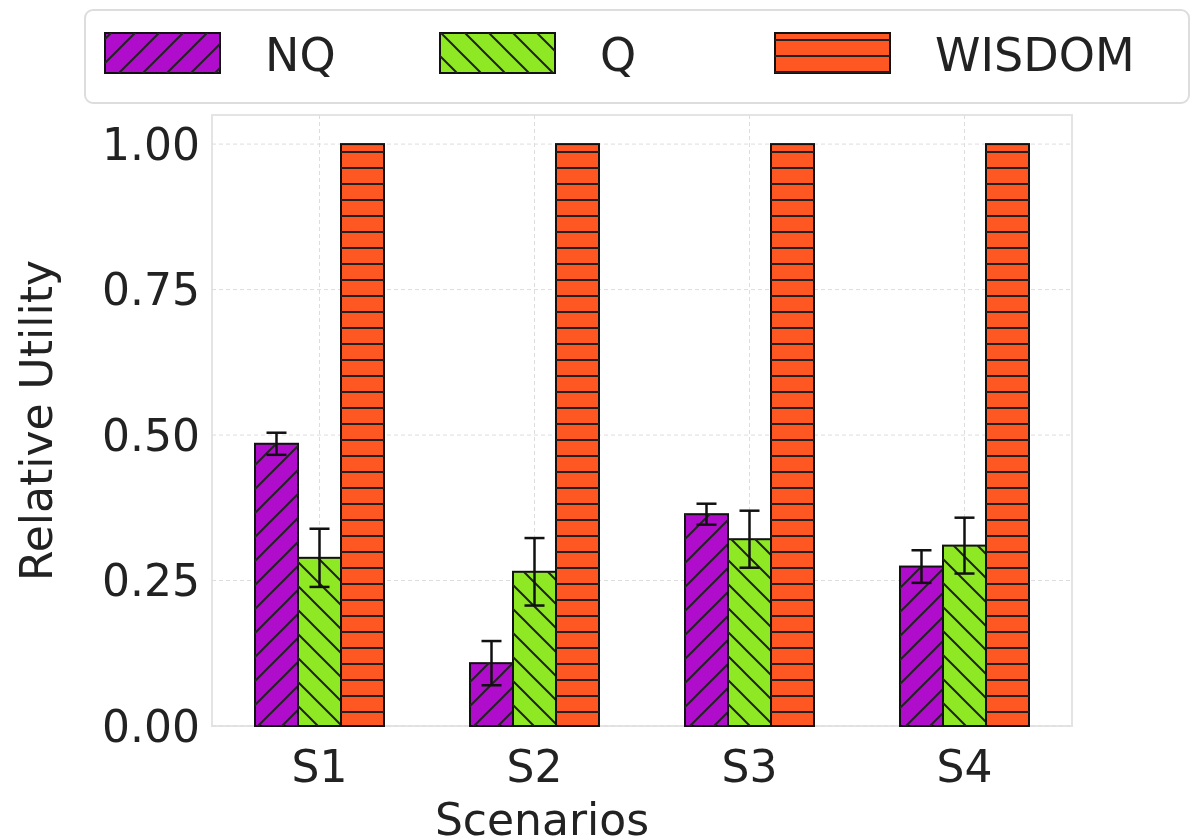  What do you see at coordinates (534, 766) in the screenshot?
I see `x-tick-label: S2` at bounding box center [534, 766].